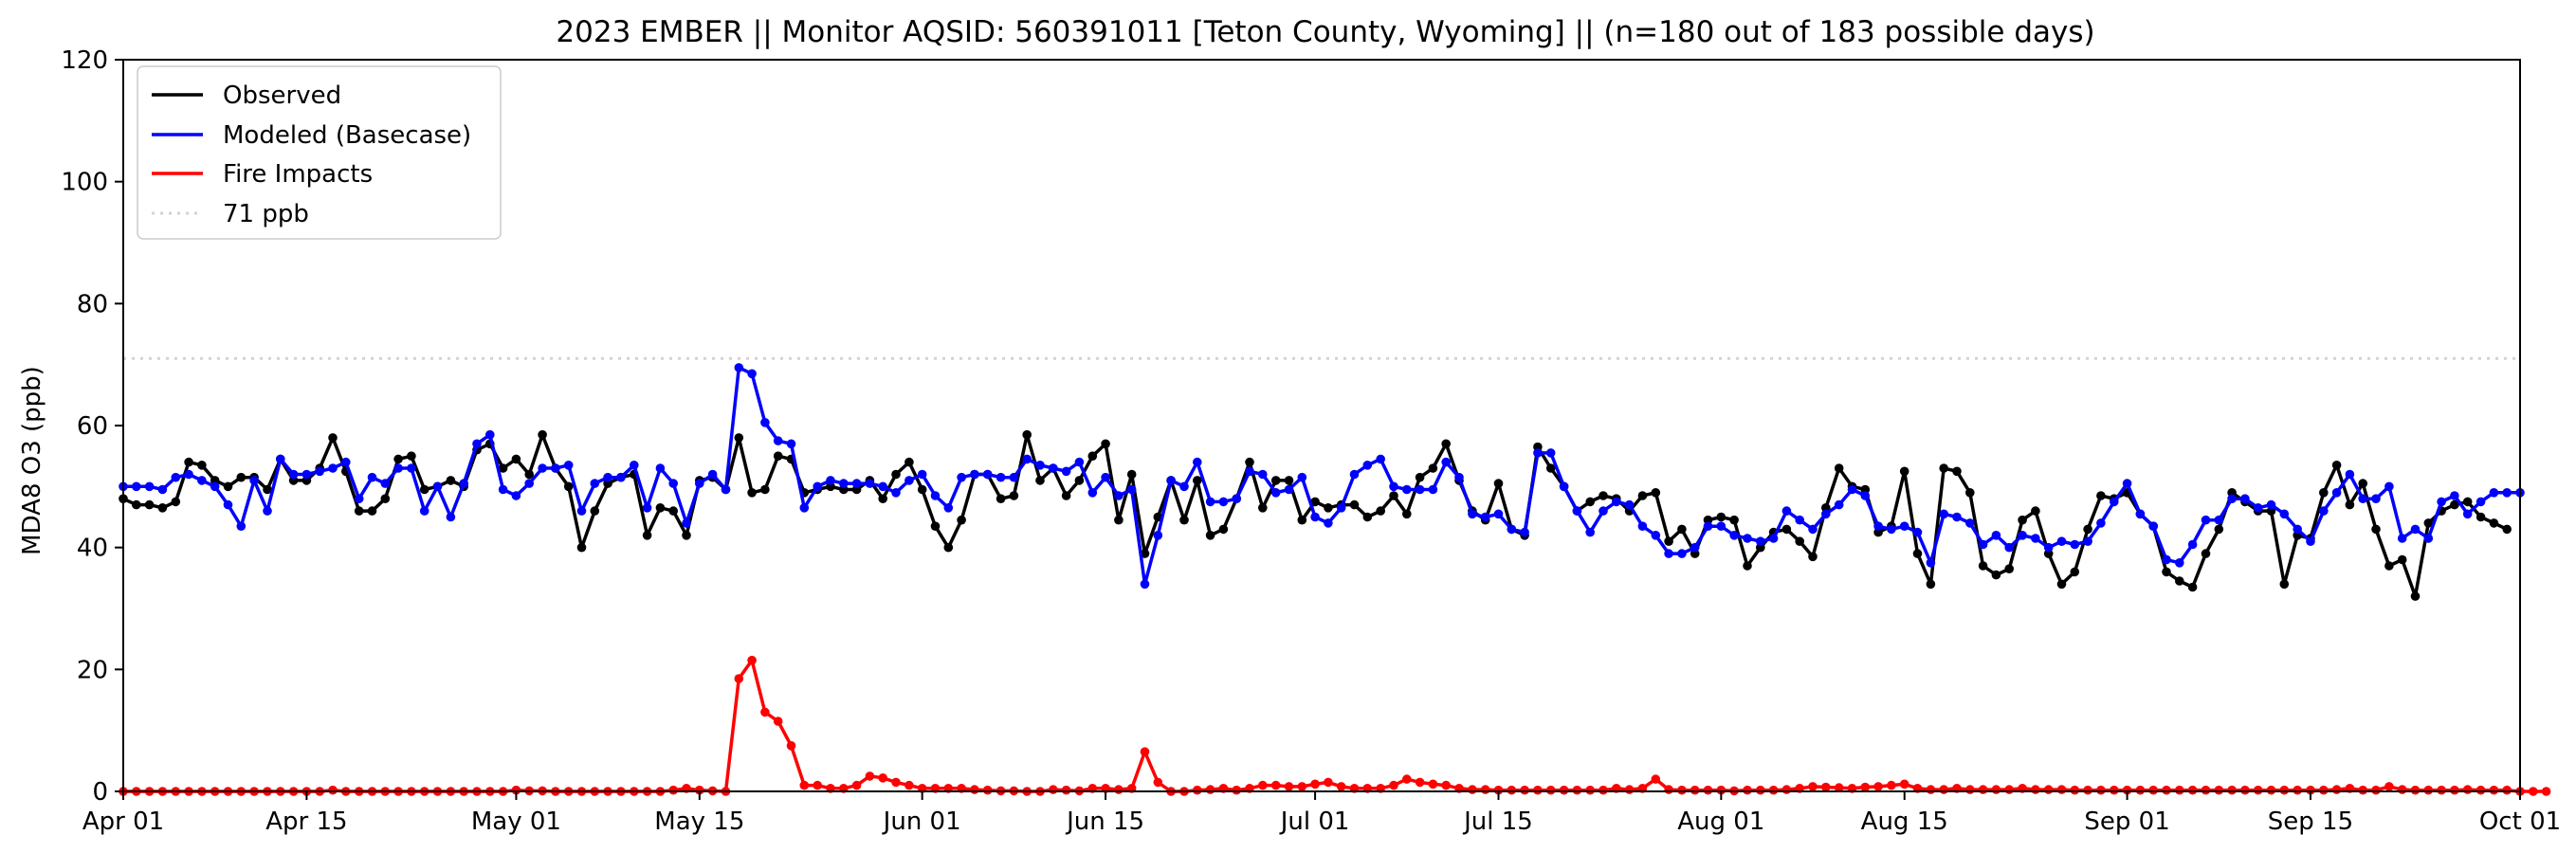 The height and width of the screenshot is (853, 2576). I want to click on x-tick-label: Apr 01, so click(123, 822).